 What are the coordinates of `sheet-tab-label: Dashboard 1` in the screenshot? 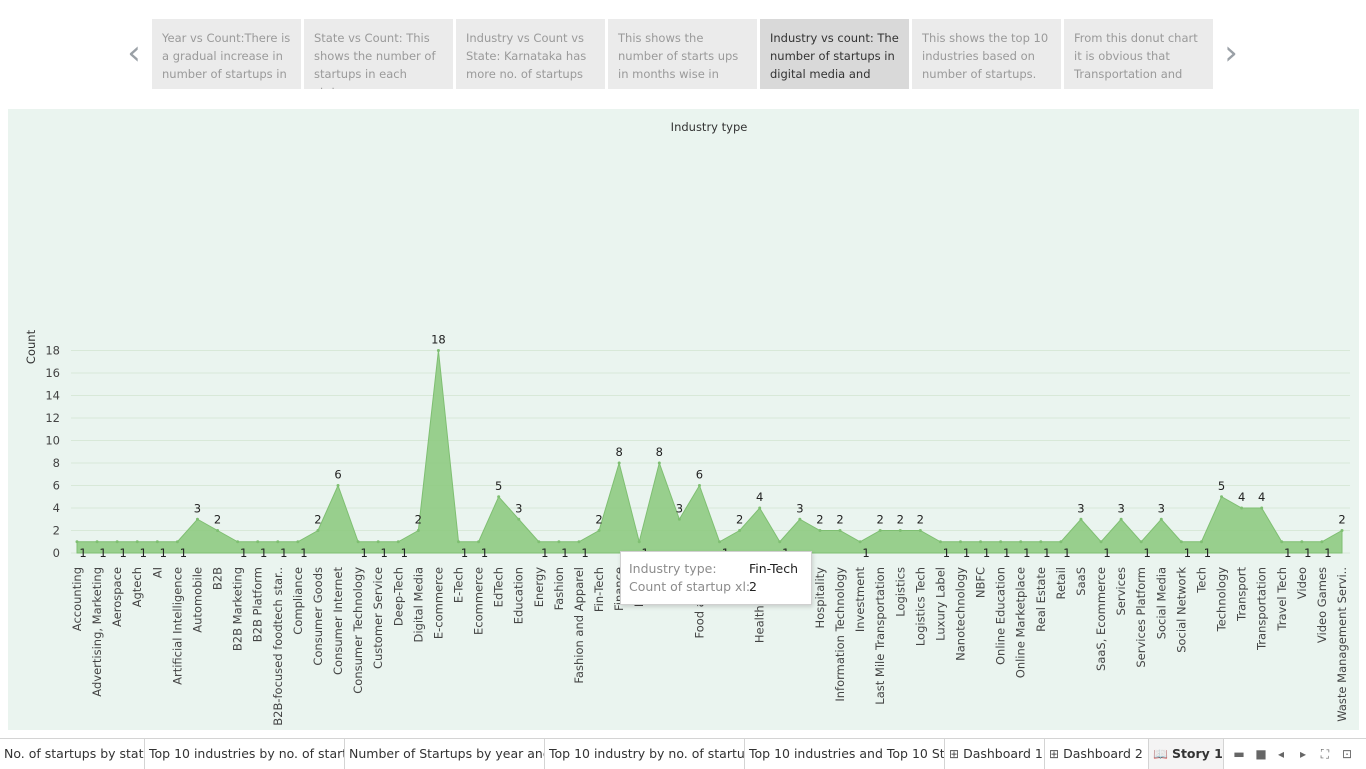 It's located at (1003, 753).